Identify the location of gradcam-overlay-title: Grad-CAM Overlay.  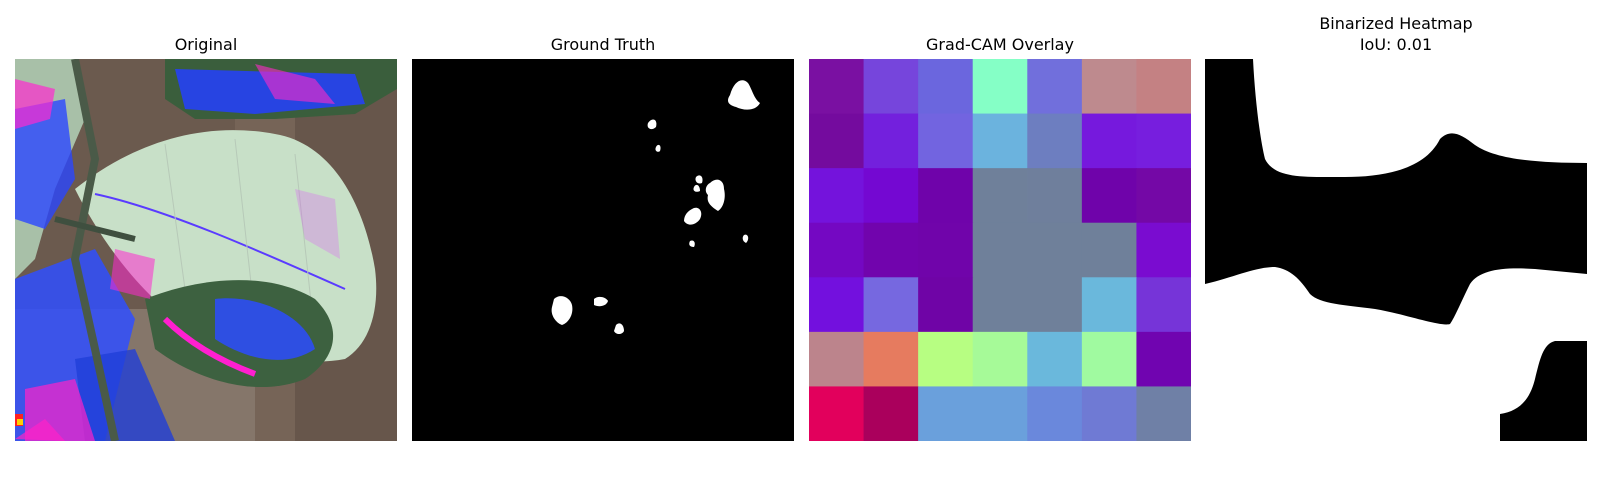
(1000, 44).